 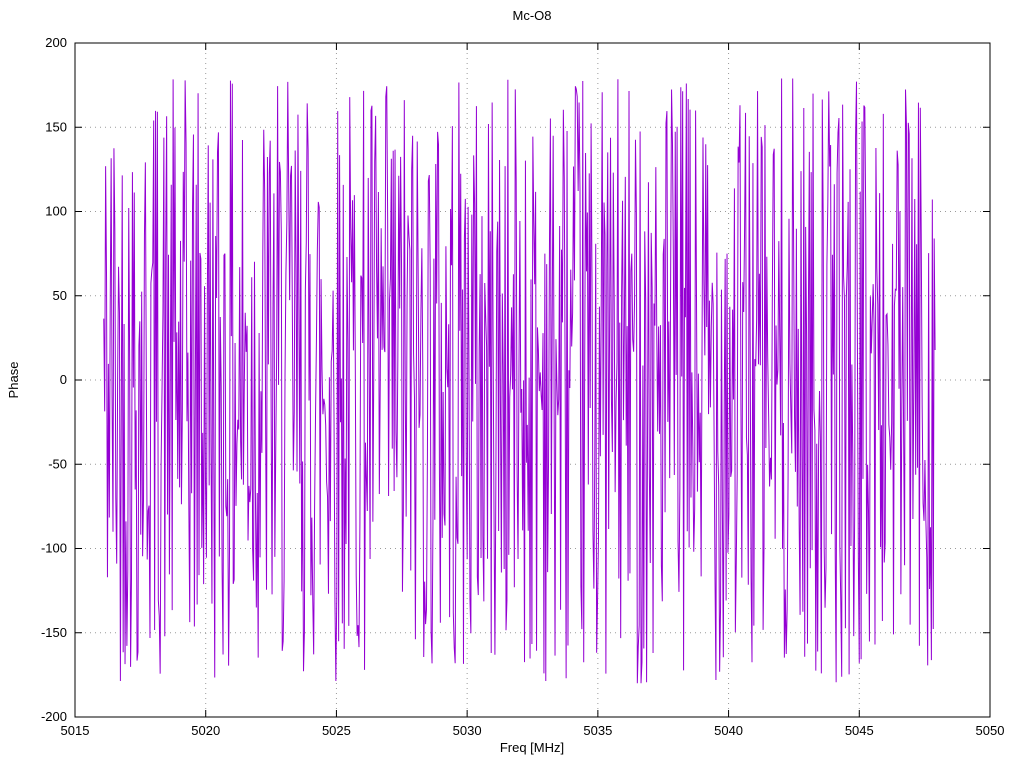 What do you see at coordinates (54, 548) in the screenshot?
I see `y-tick-label: -100` at bounding box center [54, 548].